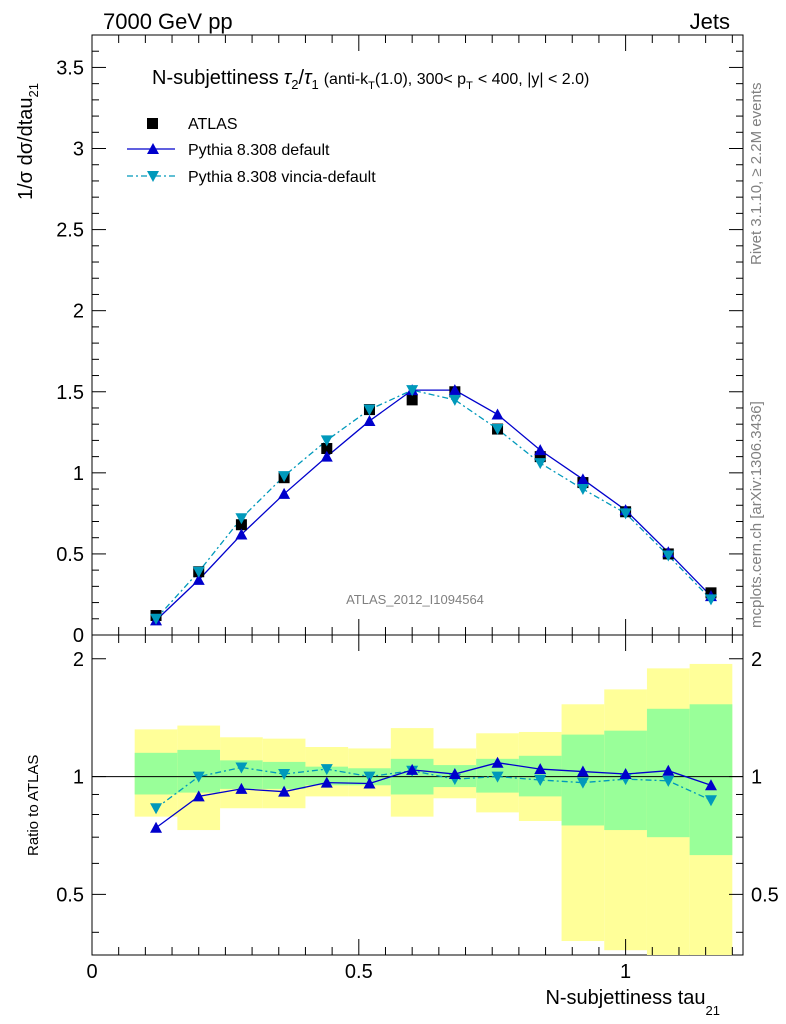 This screenshot has height=1024, width=786. Describe the element at coordinates (415, 599) in the screenshot. I see `analysis-watermark: ATLAS_2012_I1094564` at that location.